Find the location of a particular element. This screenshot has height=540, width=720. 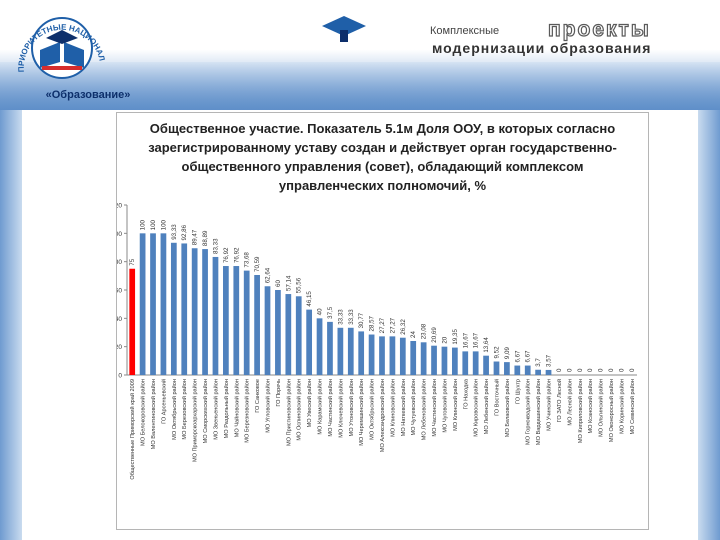

y-tick-label: 100 is located at coordinates (119, 234).